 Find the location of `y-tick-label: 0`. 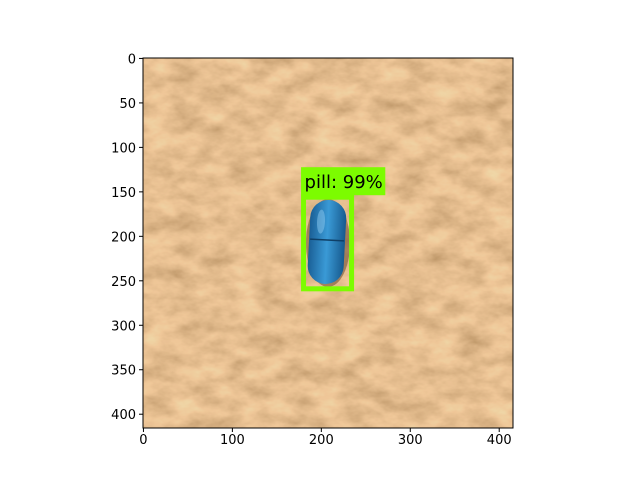

y-tick-label: 0 is located at coordinates (132, 59).